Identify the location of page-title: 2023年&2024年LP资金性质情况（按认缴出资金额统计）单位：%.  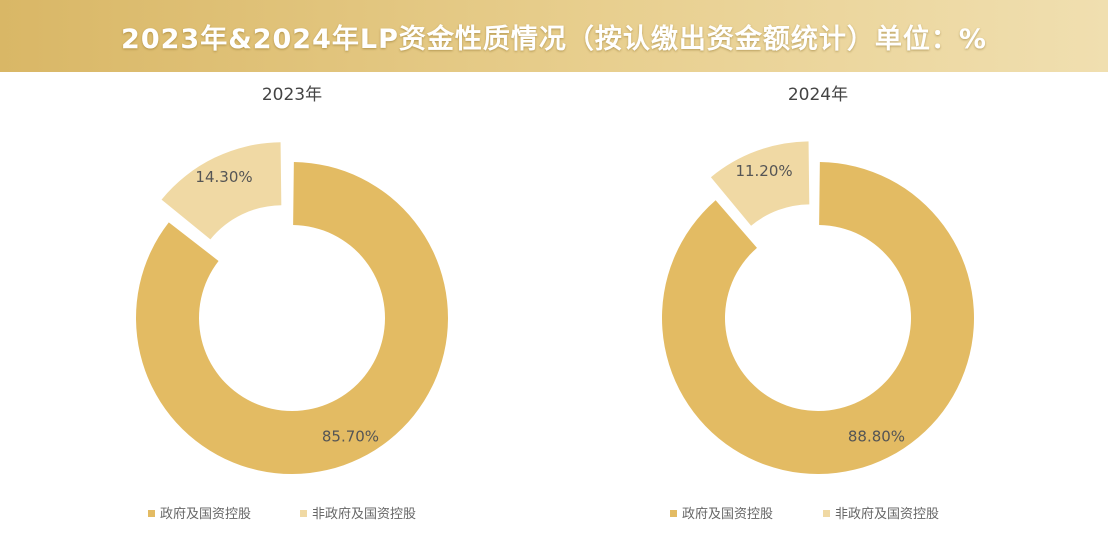
(554, 39).